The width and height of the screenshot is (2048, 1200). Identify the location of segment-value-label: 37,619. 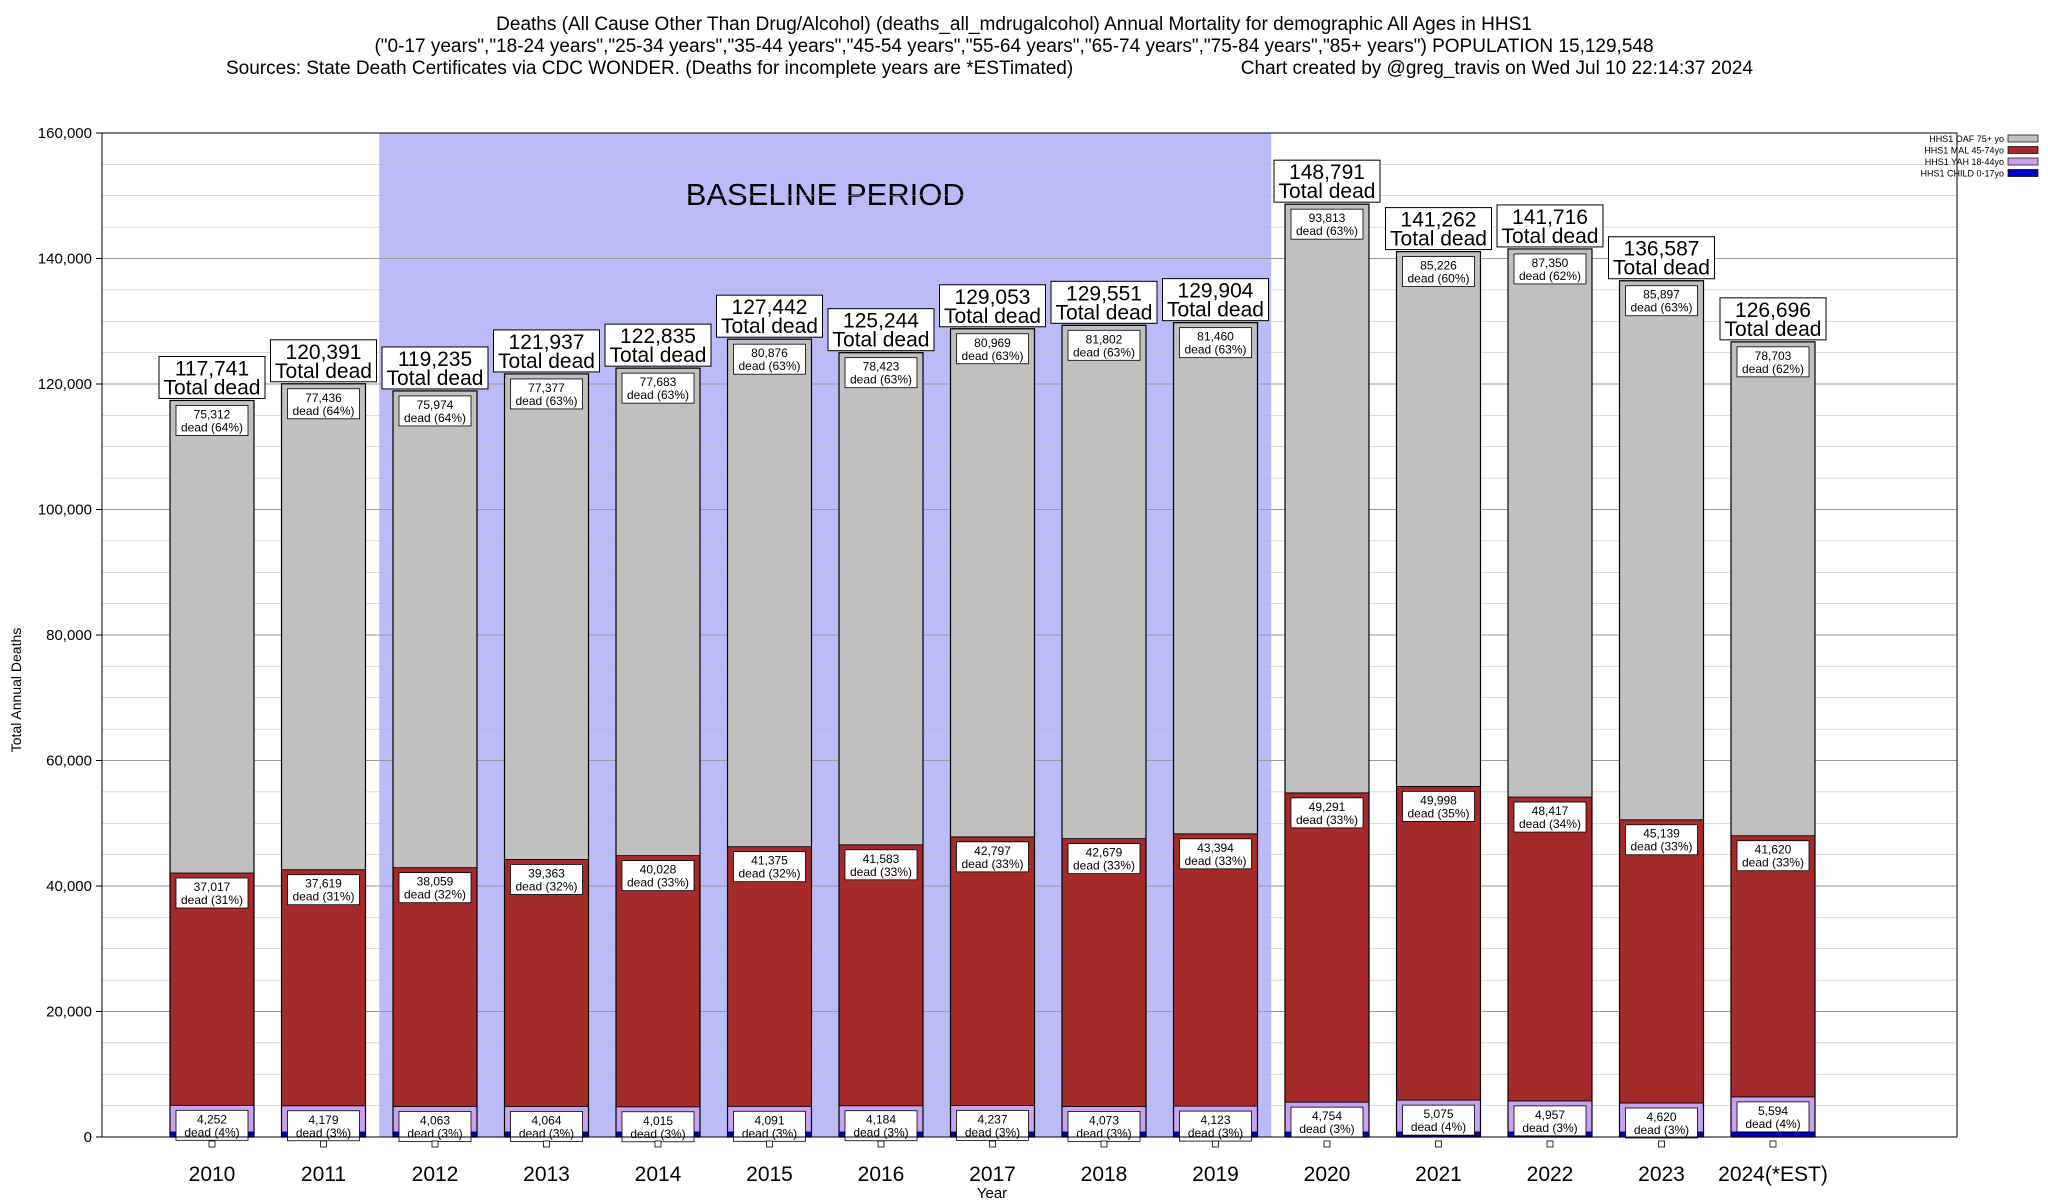
(323, 884).